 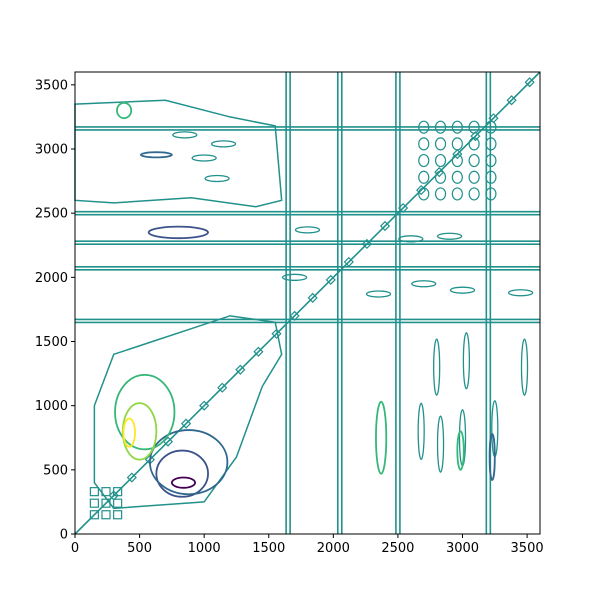 What do you see at coordinates (307, 545) in the screenshot?
I see `x-axis: 0 500 1000 1500 2000 2500 3000 3500` at bounding box center [307, 545].